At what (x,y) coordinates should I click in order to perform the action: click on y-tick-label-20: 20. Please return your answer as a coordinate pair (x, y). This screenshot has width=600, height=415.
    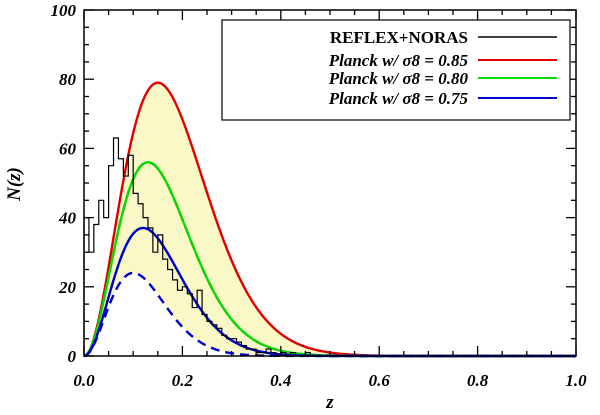
    Looking at the image, I should click on (67, 287).